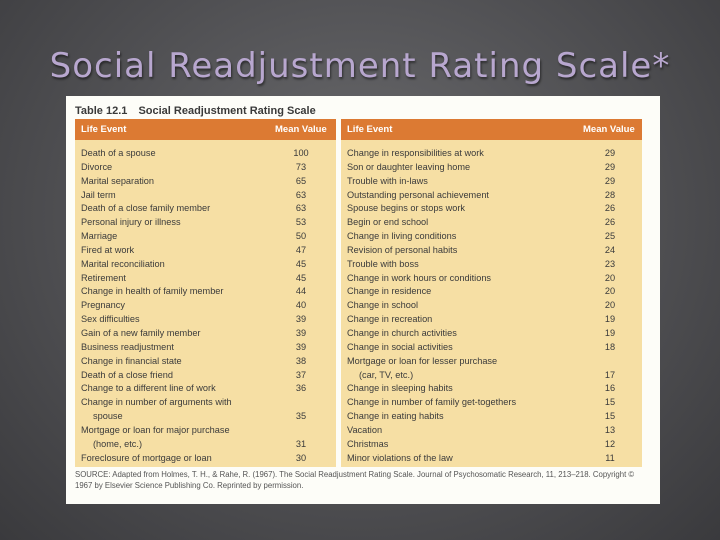  Describe the element at coordinates (491, 431) in the screenshot. I see `table-row: Vacation 13` at that location.